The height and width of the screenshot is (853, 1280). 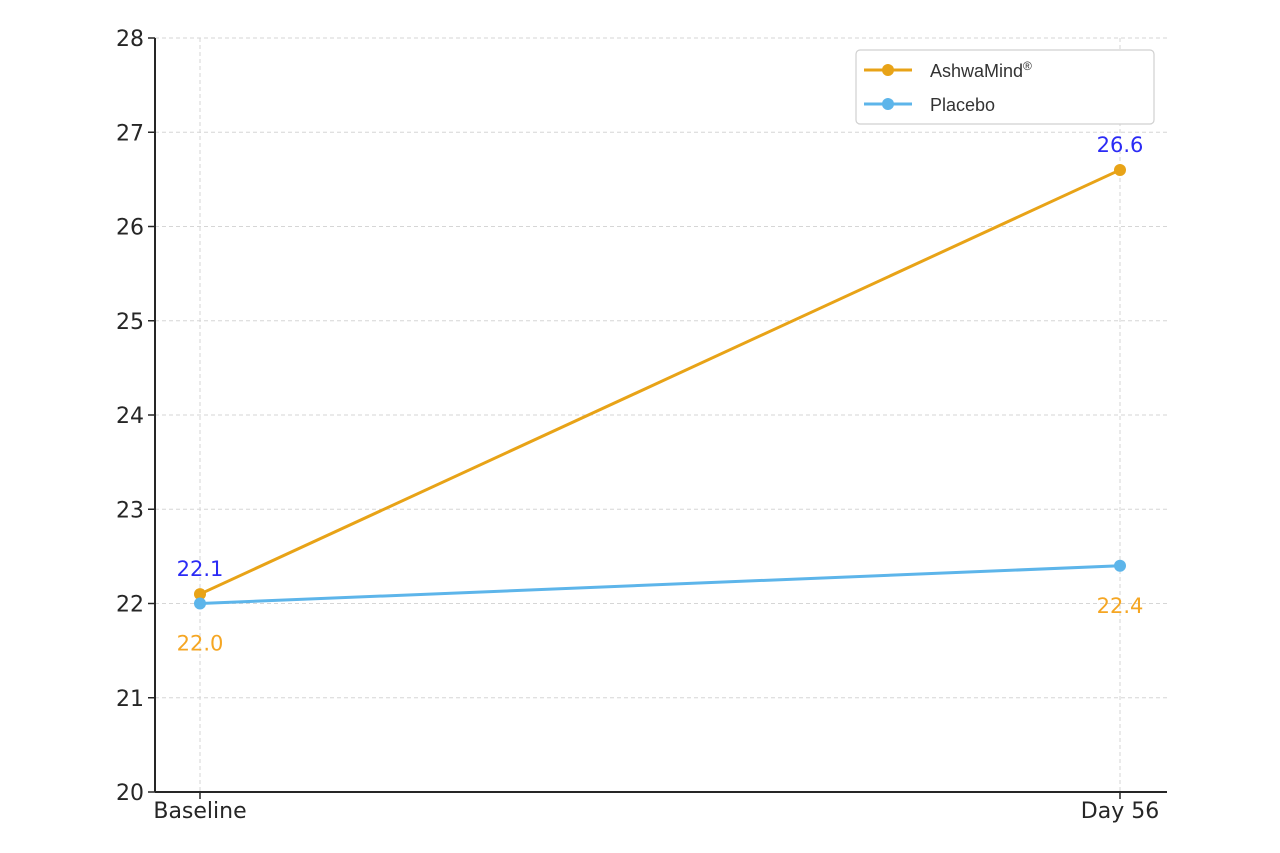 I want to click on legend: AshwaMind® Placebo, so click(x=1005, y=87).